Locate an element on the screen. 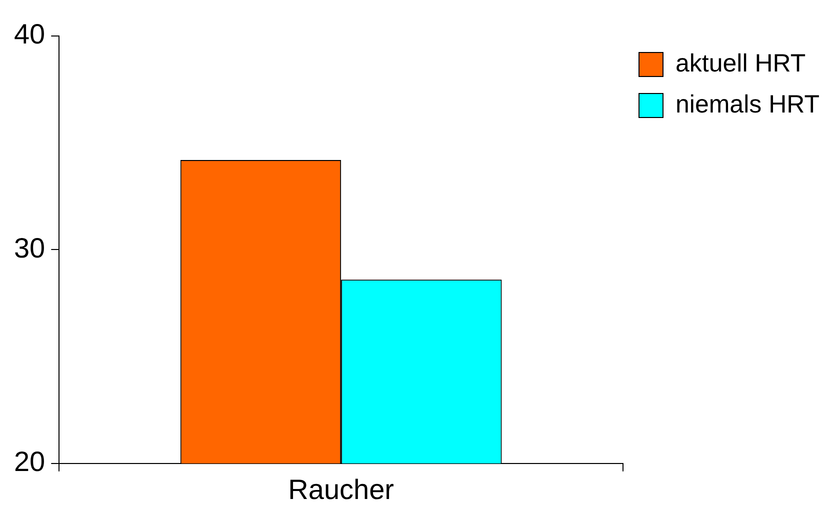 This screenshot has width=832, height=519. legend-label: niemals HRT is located at coordinates (748, 104).